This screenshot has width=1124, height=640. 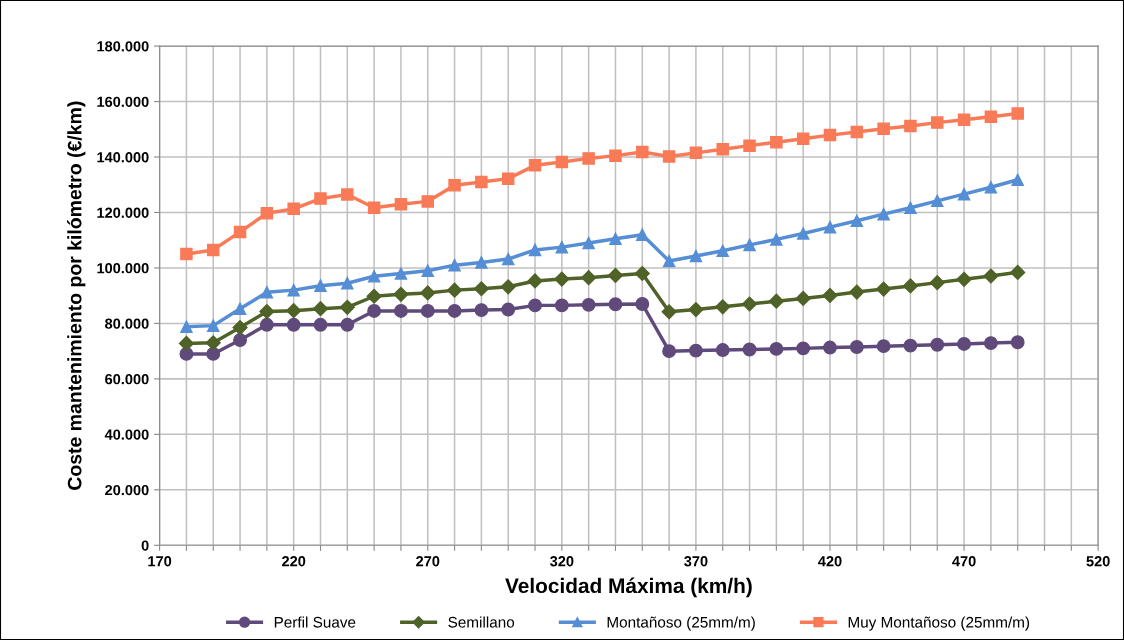 I want to click on x-tick-label: 370, so click(x=696, y=561).